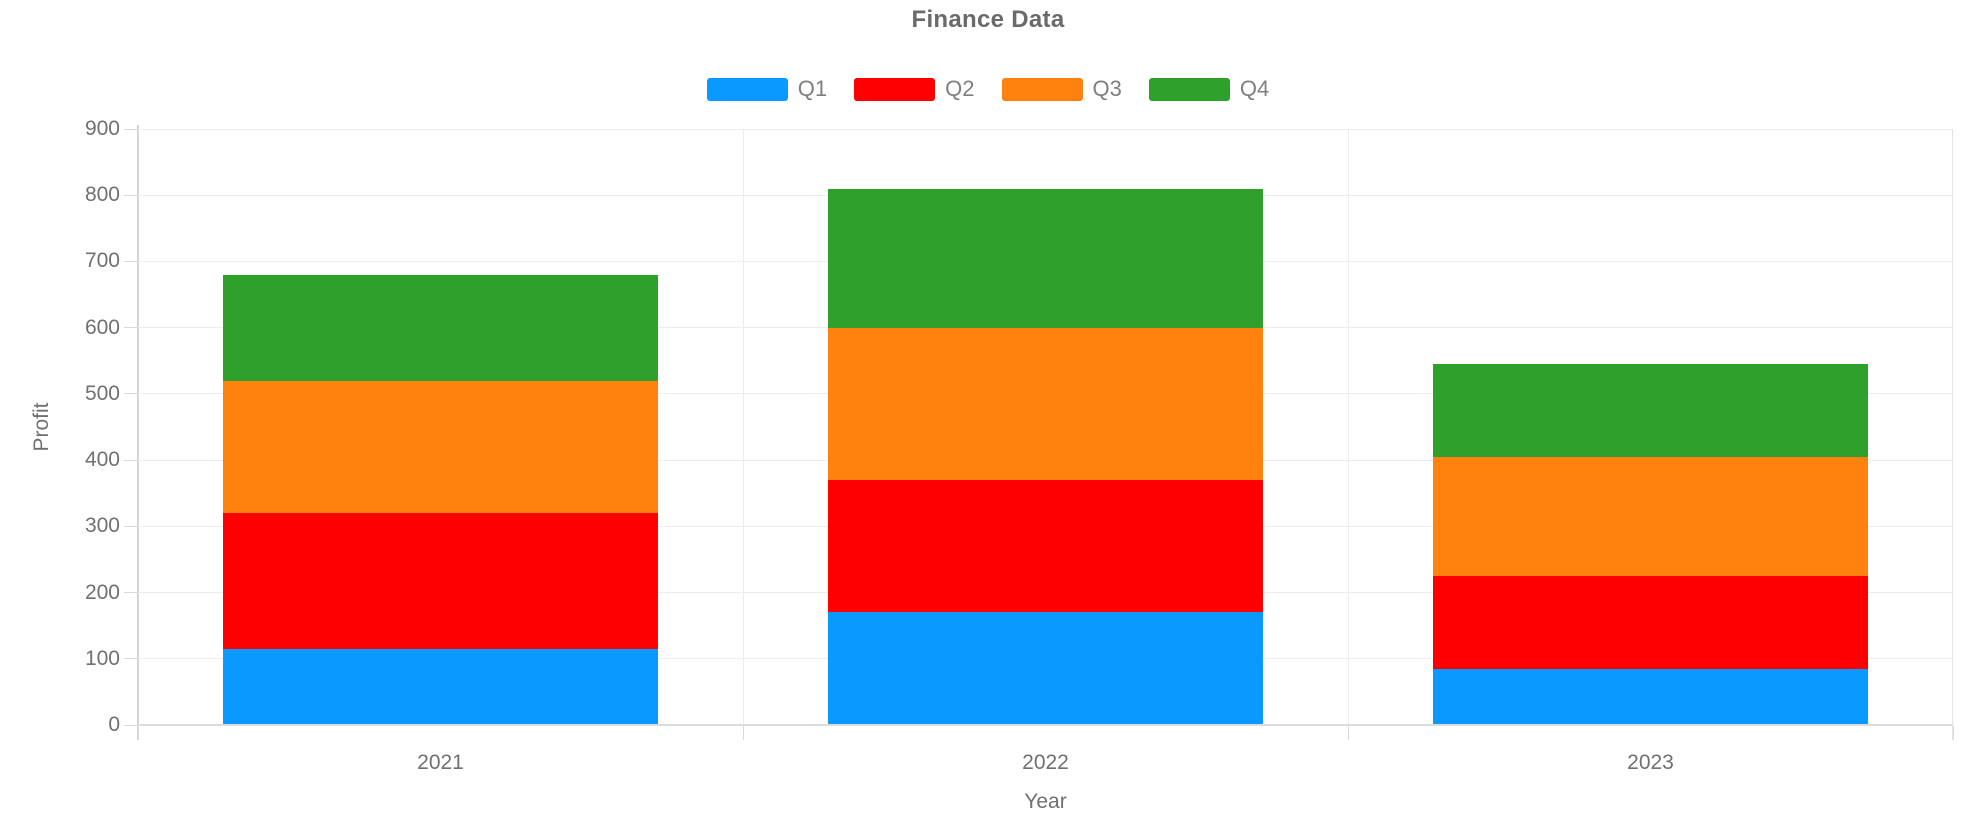  Describe the element at coordinates (988, 19) in the screenshot. I see `chart-title: Finance Data` at that location.